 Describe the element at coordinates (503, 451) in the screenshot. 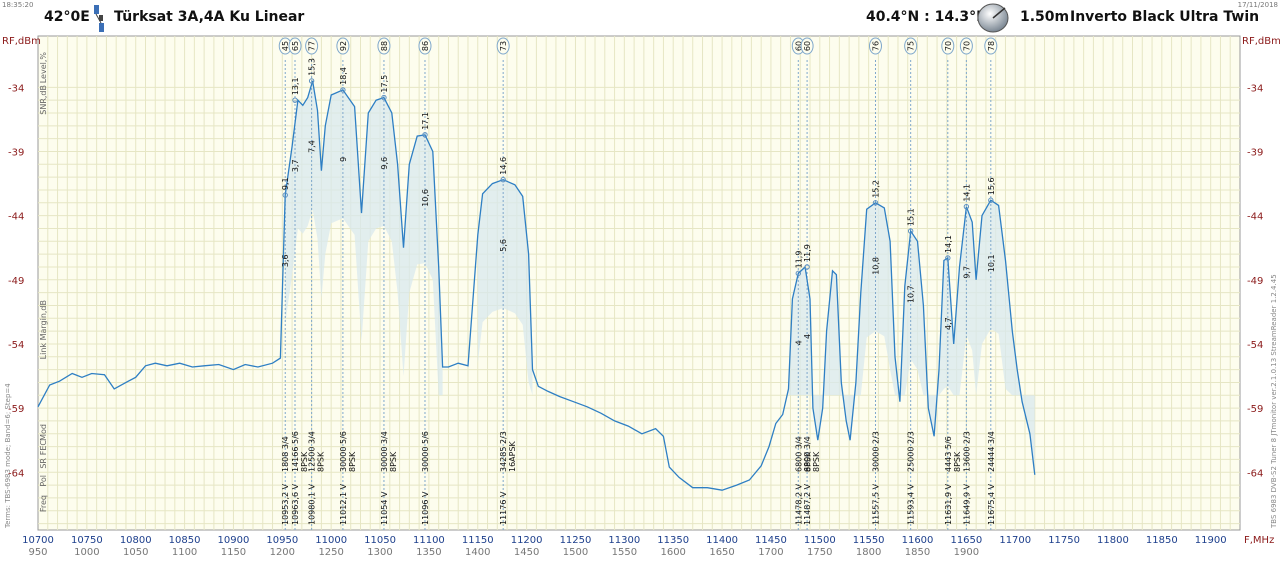

I see `sr-fec-label: 34285 2/3` at that location.